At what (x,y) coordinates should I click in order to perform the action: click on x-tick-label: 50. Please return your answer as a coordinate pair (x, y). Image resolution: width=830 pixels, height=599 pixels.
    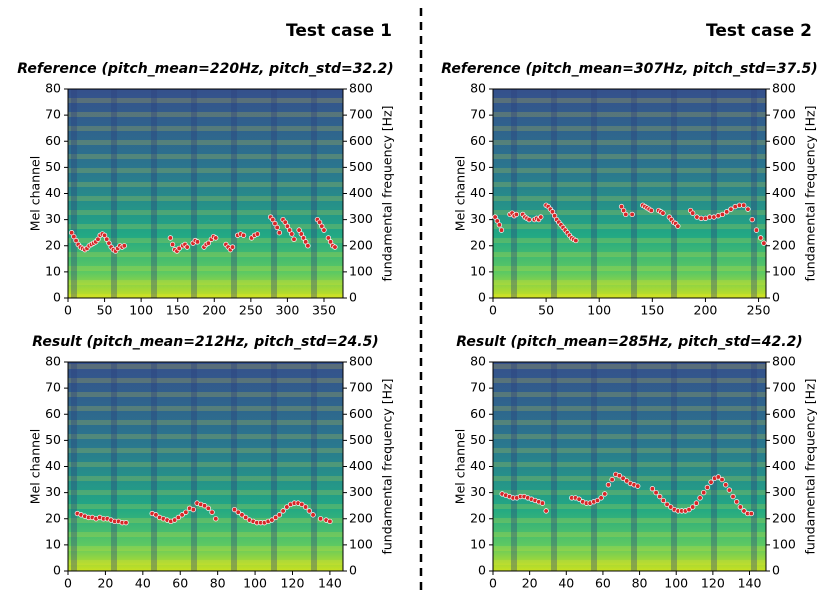
    Looking at the image, I should click on (546, 310).